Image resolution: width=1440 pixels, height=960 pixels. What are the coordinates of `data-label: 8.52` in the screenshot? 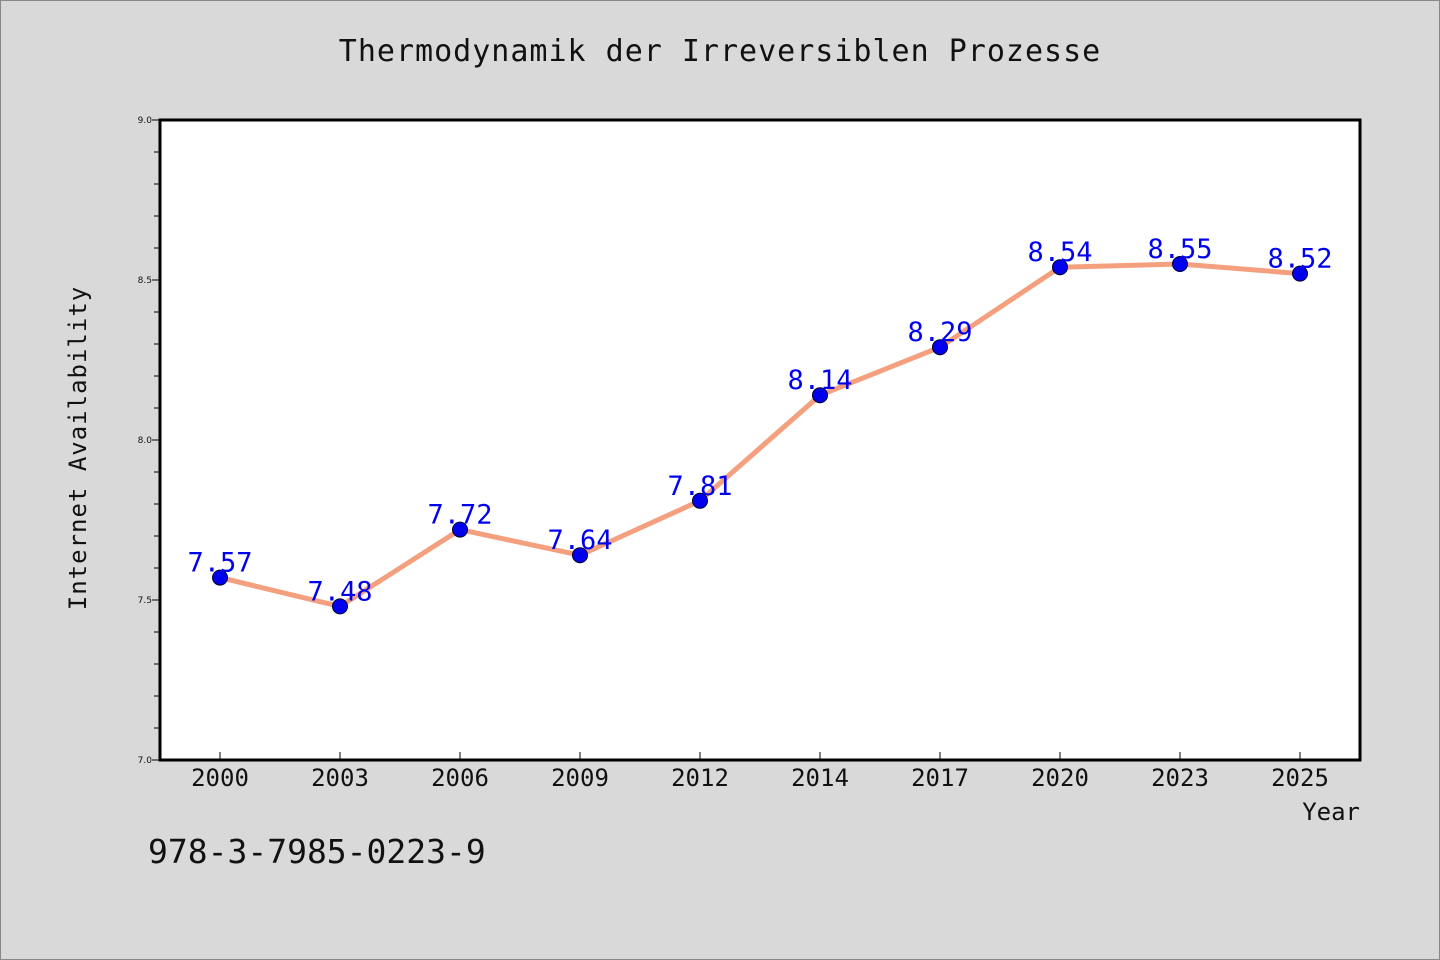 It's located at (1299, 259).